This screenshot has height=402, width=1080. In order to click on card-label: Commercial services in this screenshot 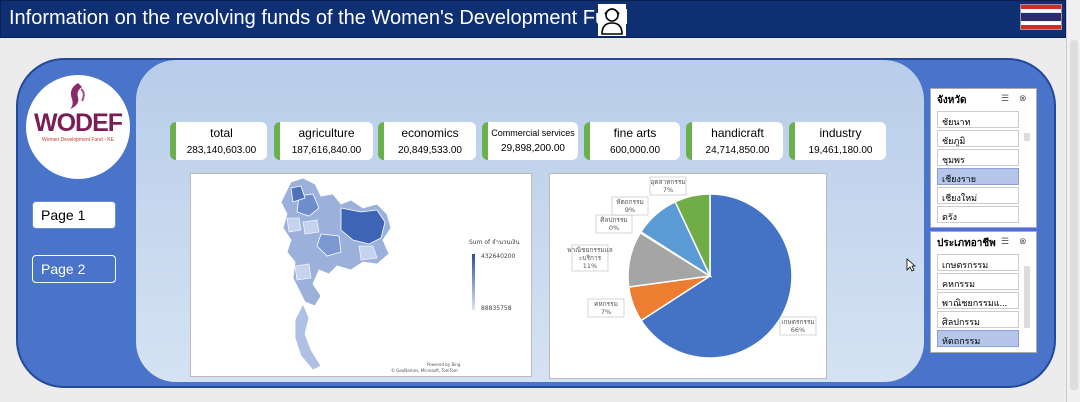, I will do `click(533, 133)`.